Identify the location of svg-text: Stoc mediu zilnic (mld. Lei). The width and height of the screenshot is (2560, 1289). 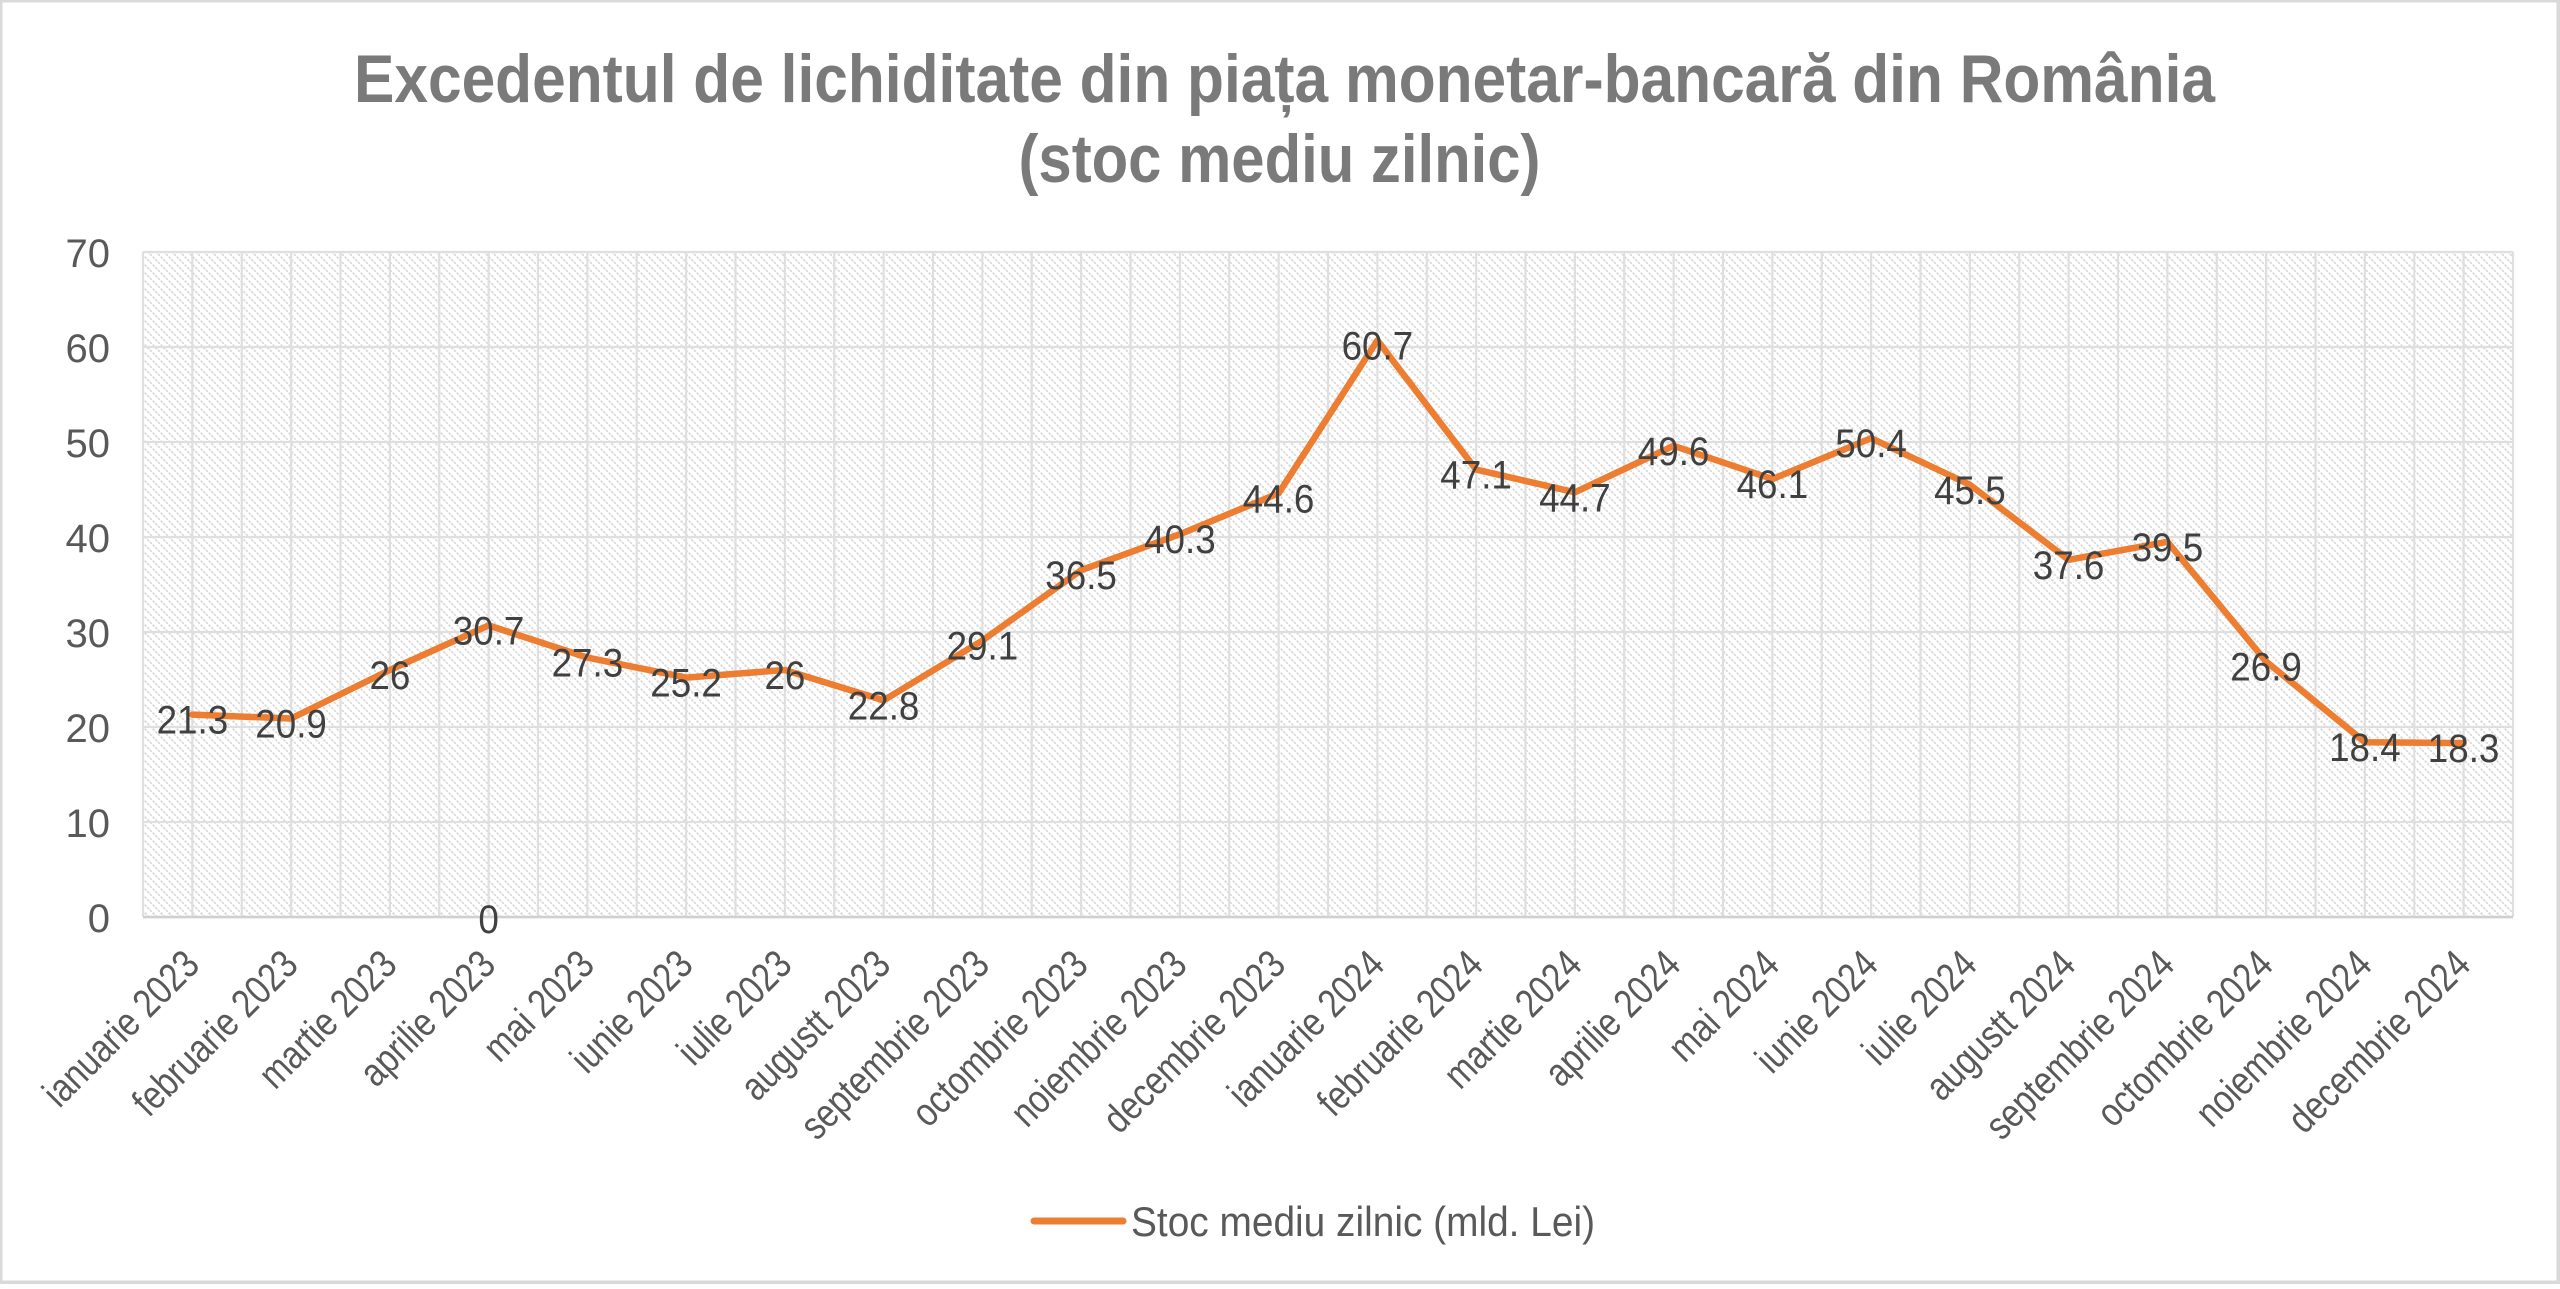
(1363, 1221).